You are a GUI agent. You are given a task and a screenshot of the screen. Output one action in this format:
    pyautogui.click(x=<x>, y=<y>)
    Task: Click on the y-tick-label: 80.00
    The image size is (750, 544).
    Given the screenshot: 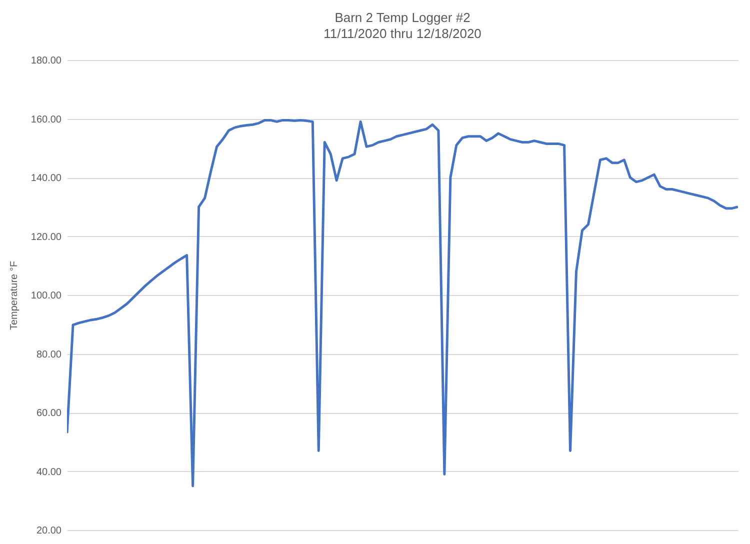 What is the action you would take?
    pyautogui.click(x=49, y=354)
    